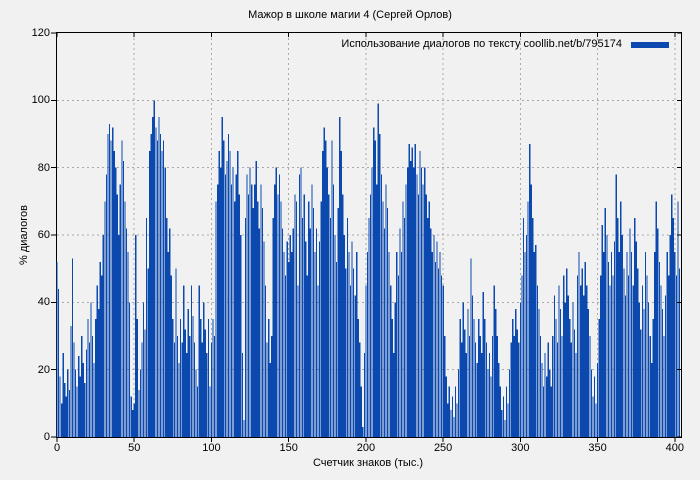 The height and width of the screenshot is (480, 700). Describe the element at coordinates (40, 33) in the screenshot. I see `y-tick-label: 120` at that location.